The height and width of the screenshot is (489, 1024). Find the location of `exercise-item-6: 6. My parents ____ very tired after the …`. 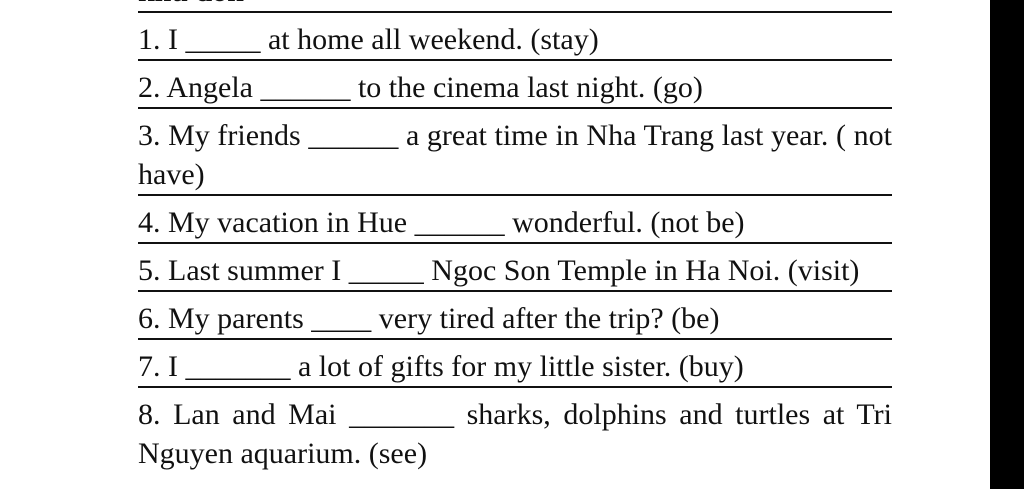

exercise-item-6: 6. My parents ____ very tired after the … is located at coordinates (515, 316).